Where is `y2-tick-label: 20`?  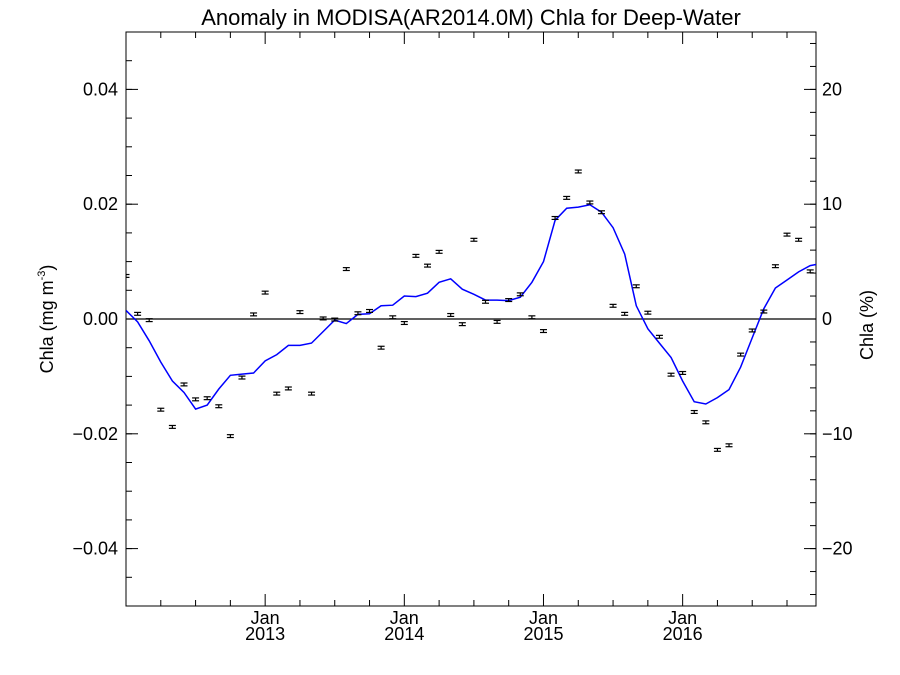
y2-tick-label: 20 is located at coordinates (832, 89).